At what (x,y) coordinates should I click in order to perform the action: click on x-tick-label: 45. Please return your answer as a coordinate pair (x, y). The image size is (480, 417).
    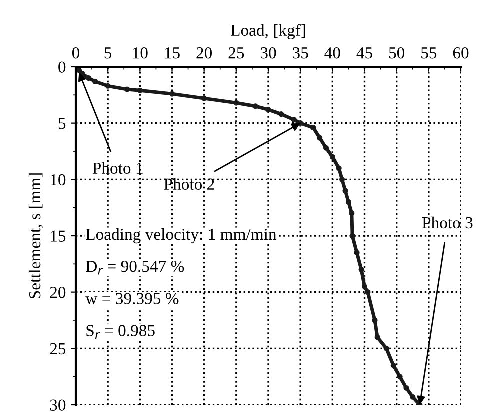
    Looking at the image, I should click on (364, 53).